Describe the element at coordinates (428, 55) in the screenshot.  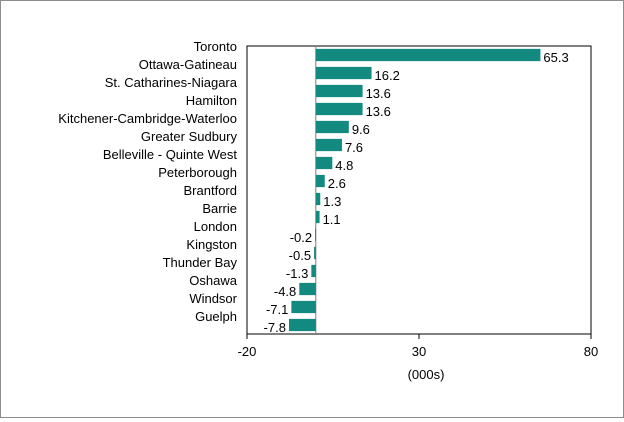
I see `bar-toronto` at that location.